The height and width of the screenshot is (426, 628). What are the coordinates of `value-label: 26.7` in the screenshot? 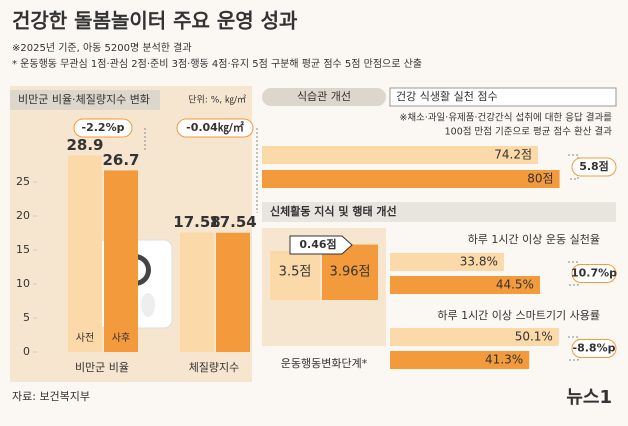 It's located at (120, 160).